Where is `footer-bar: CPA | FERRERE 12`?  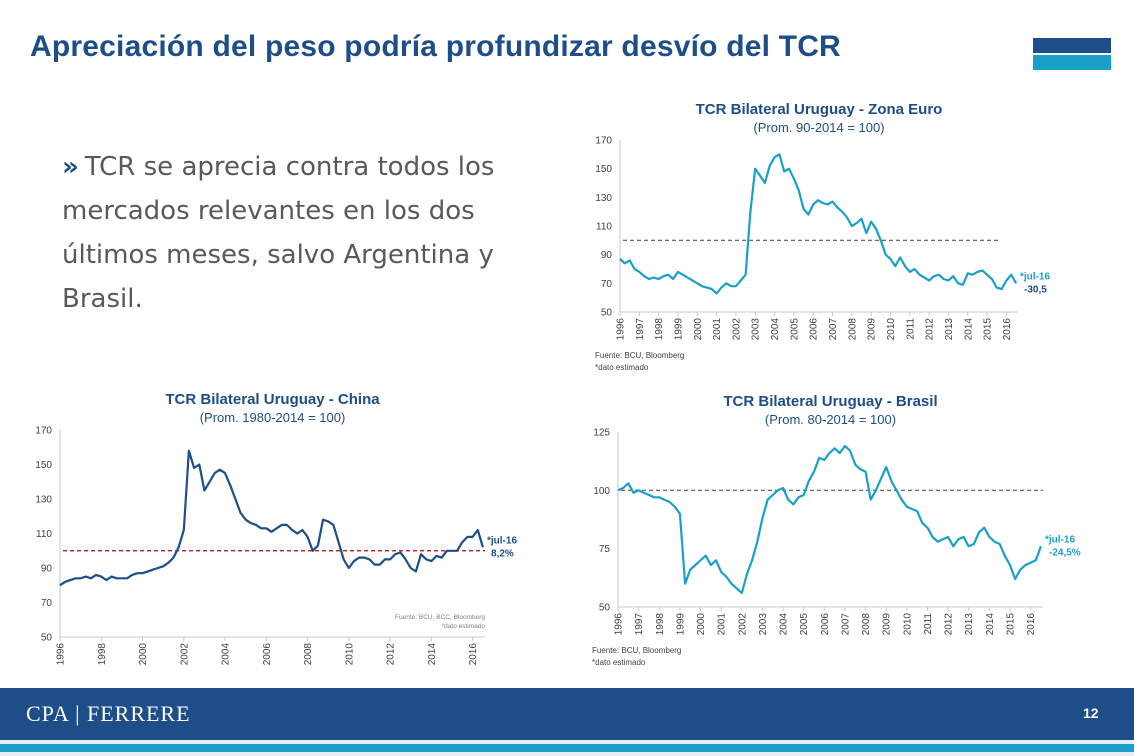
footer-bar: CPA | FERRERE 12 is located at coordinates (567, 714).